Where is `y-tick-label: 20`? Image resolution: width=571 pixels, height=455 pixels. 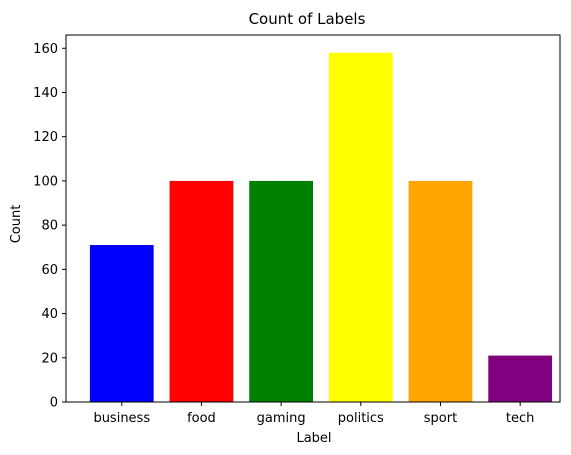
y-tick-label: 20 is located at coordinates (49, 358).